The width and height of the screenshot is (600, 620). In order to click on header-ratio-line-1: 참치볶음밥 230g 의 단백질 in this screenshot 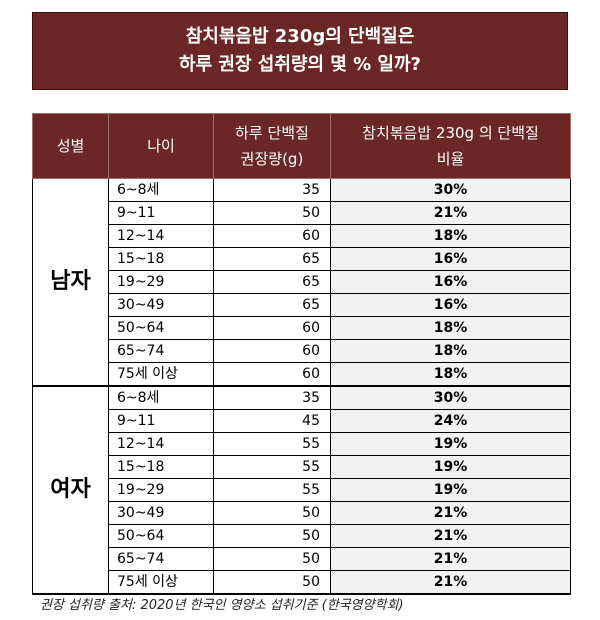, I will do `click(450, 133)`.